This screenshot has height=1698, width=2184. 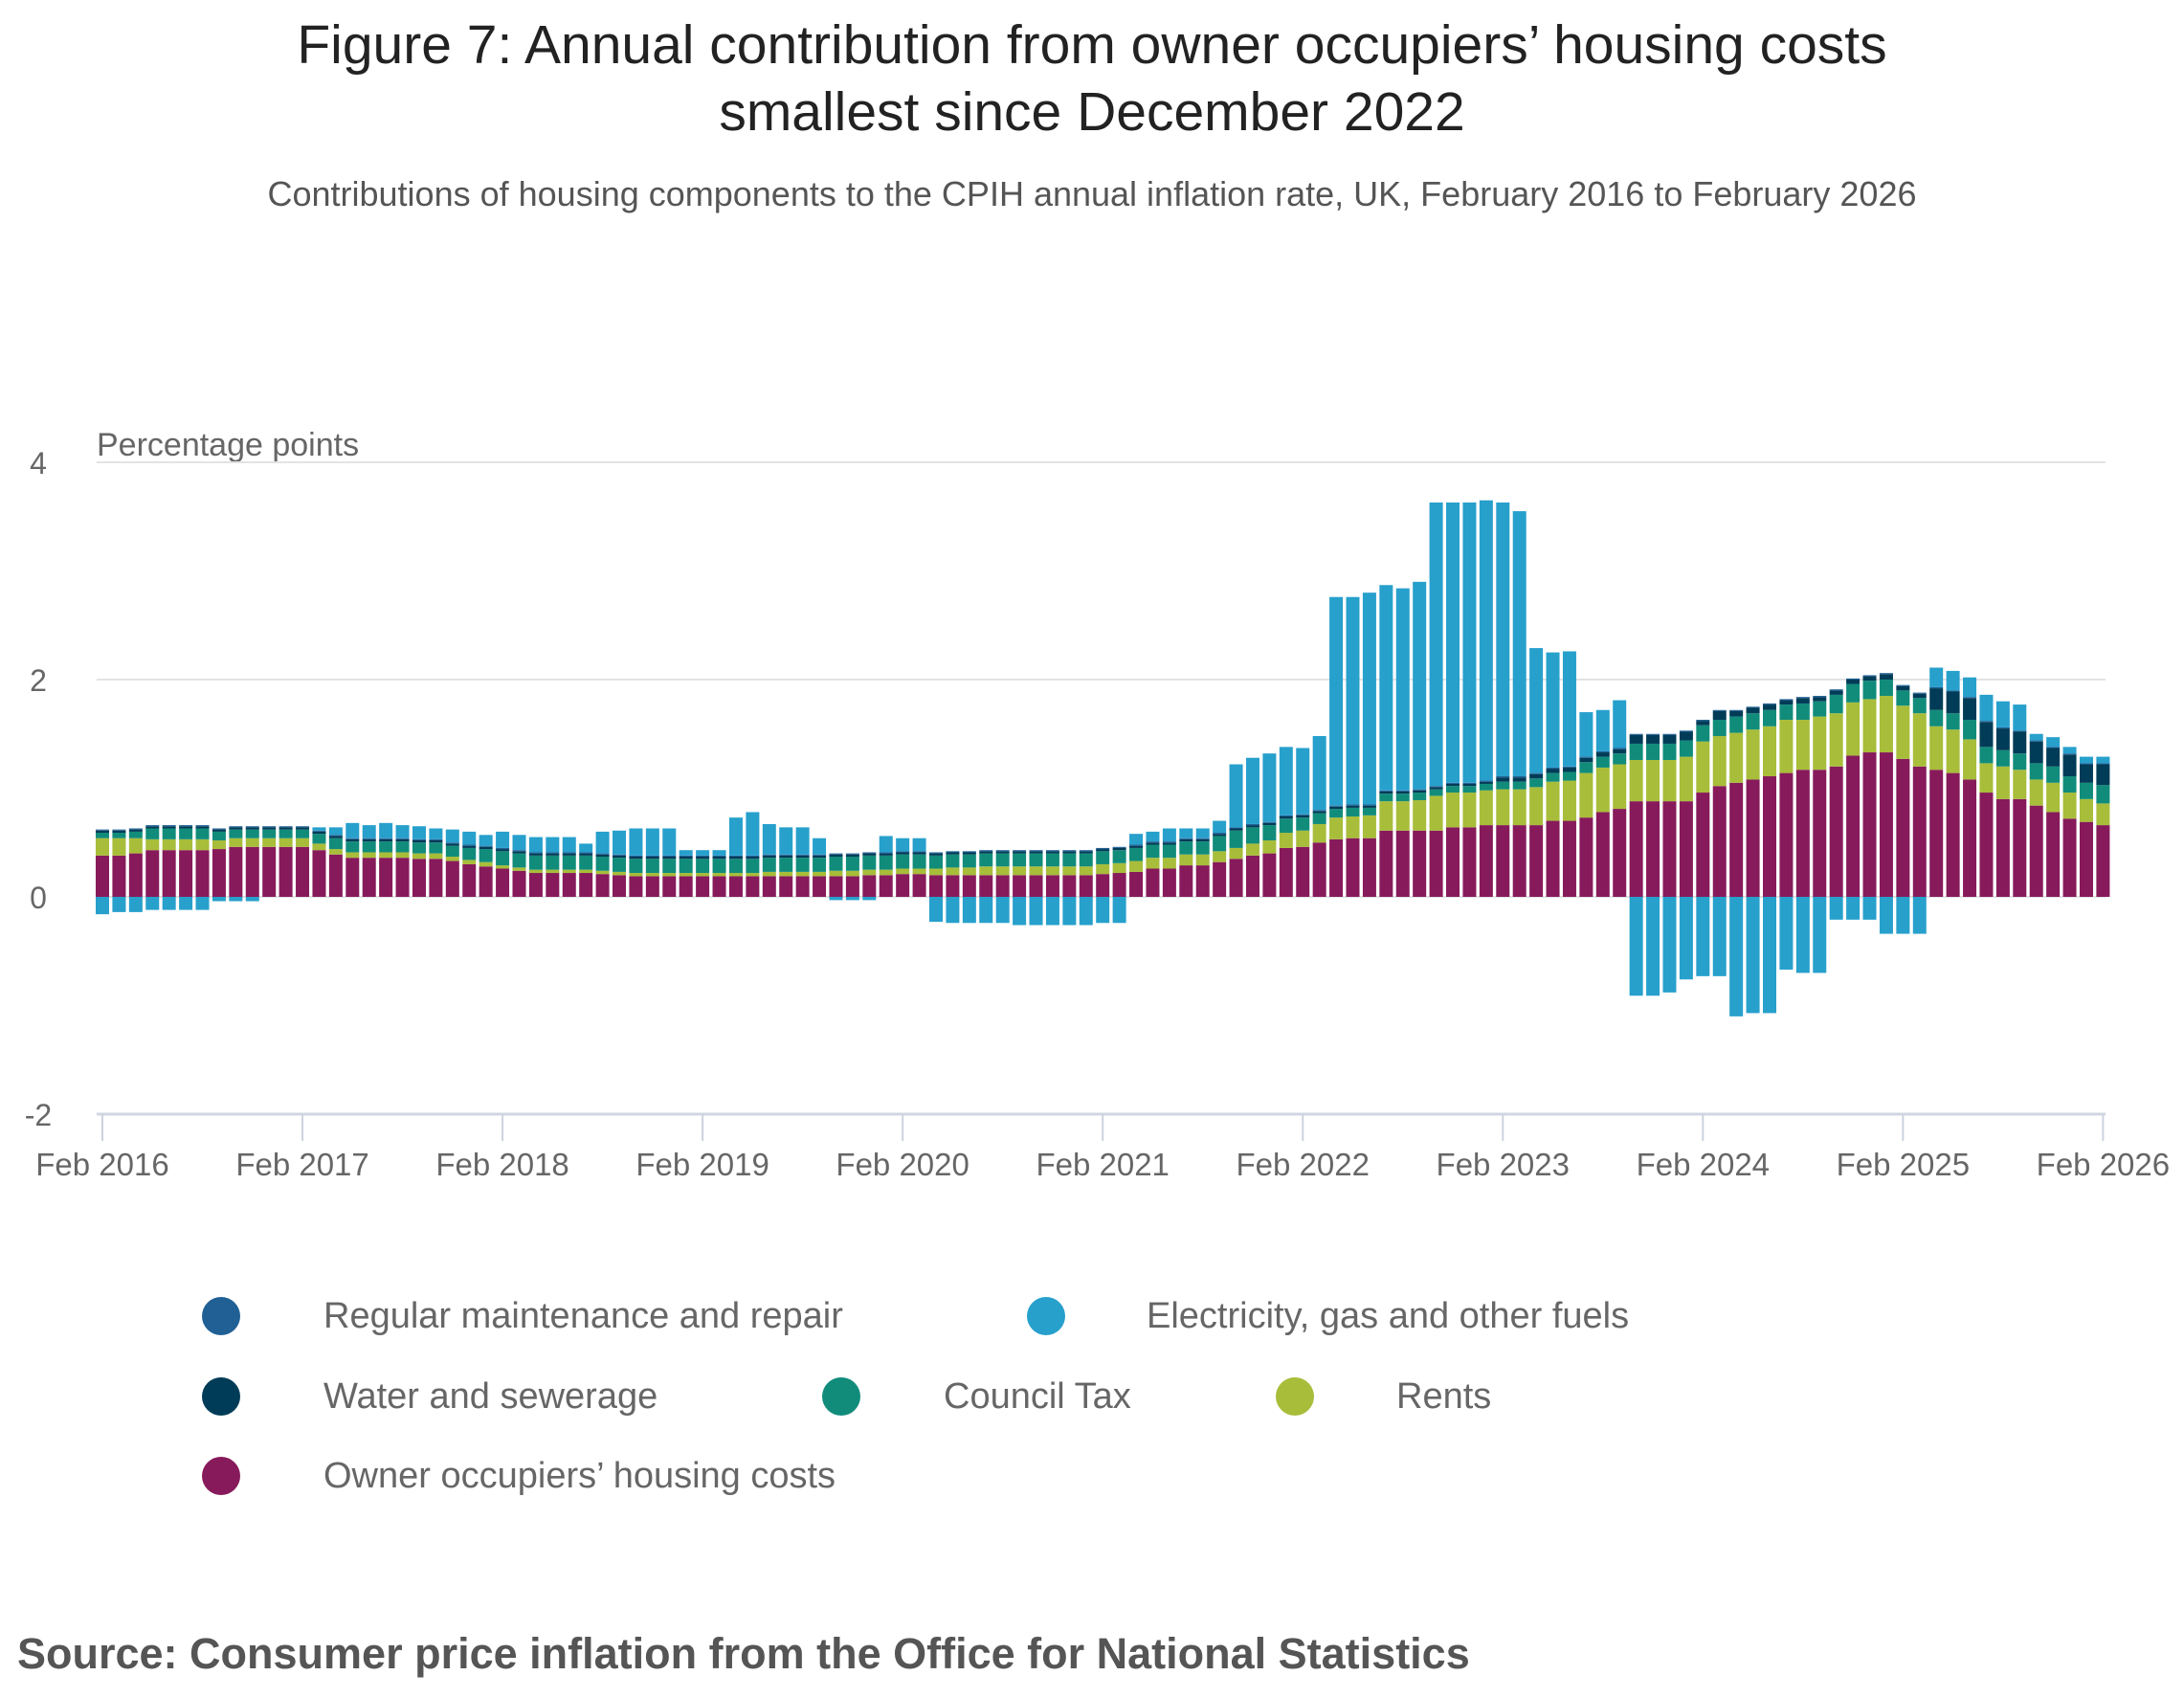 I want to click on x-tick-label: Feb 2026, so click(x=2104, y=1164).